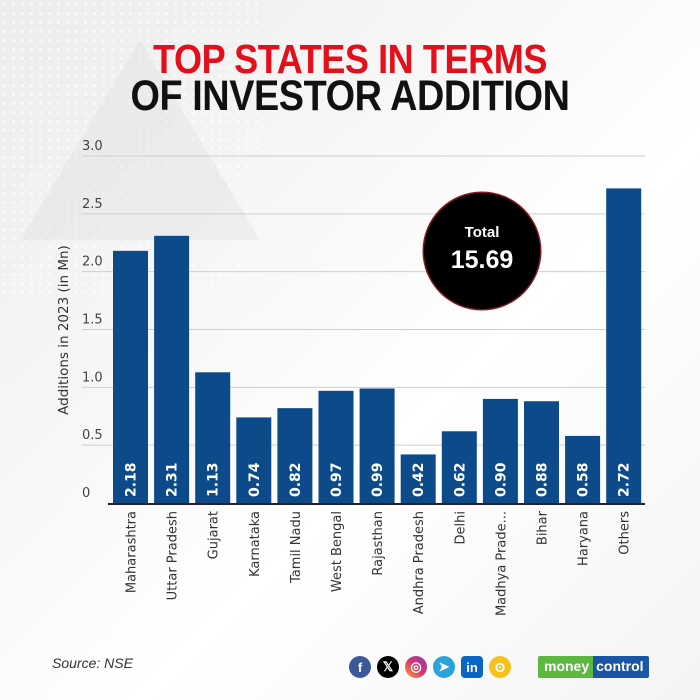 This screenshot has height=700, width=700. What do you see at coordinates (337, 479) in the screenshot?
I see `bar-value-label: 0.97` at bounding box center [337, 479].